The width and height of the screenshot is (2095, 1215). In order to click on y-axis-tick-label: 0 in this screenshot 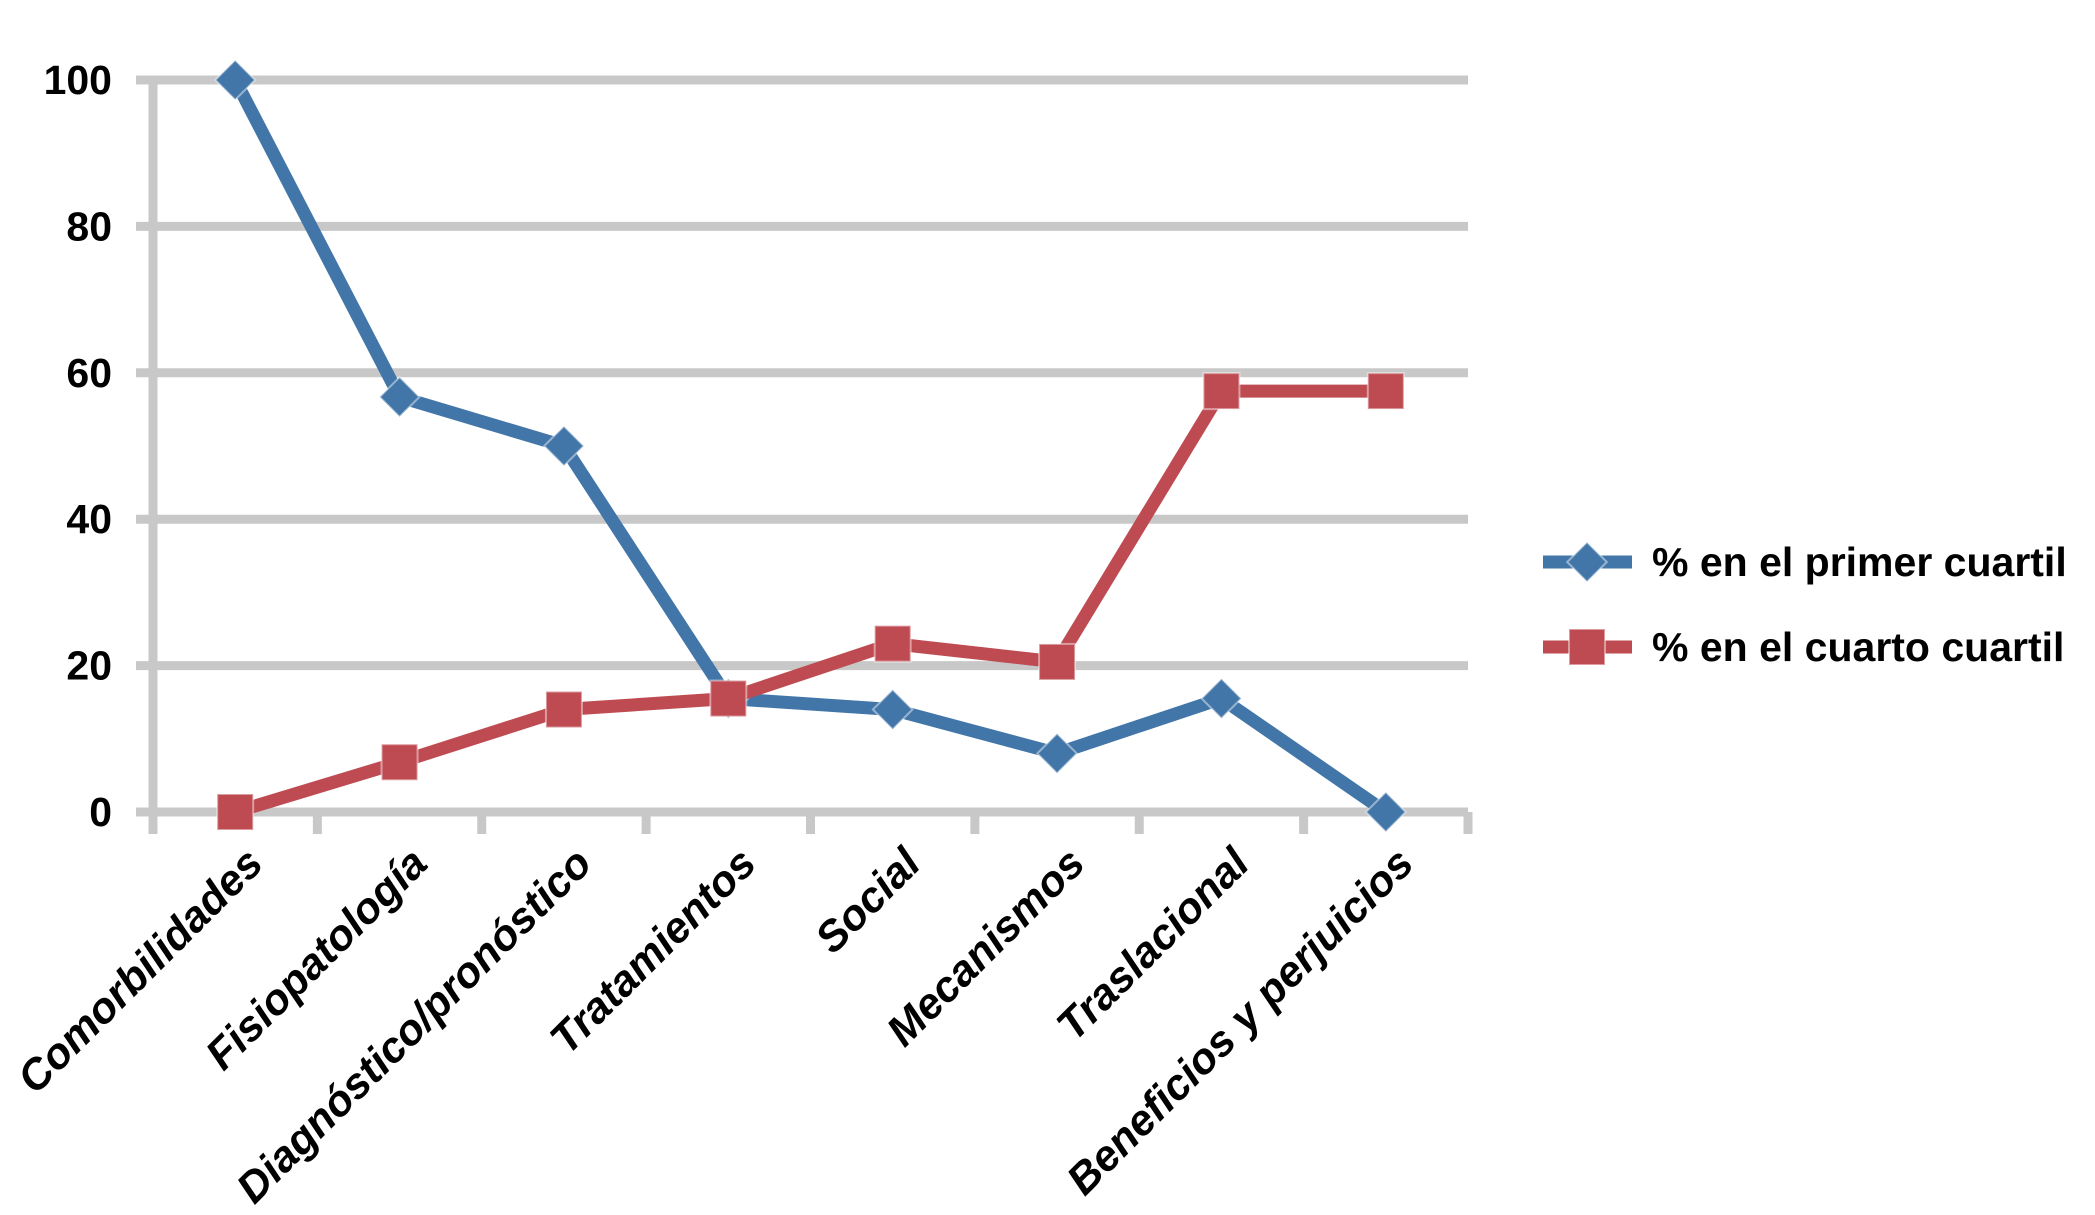, I will do `click(100, 812)`.